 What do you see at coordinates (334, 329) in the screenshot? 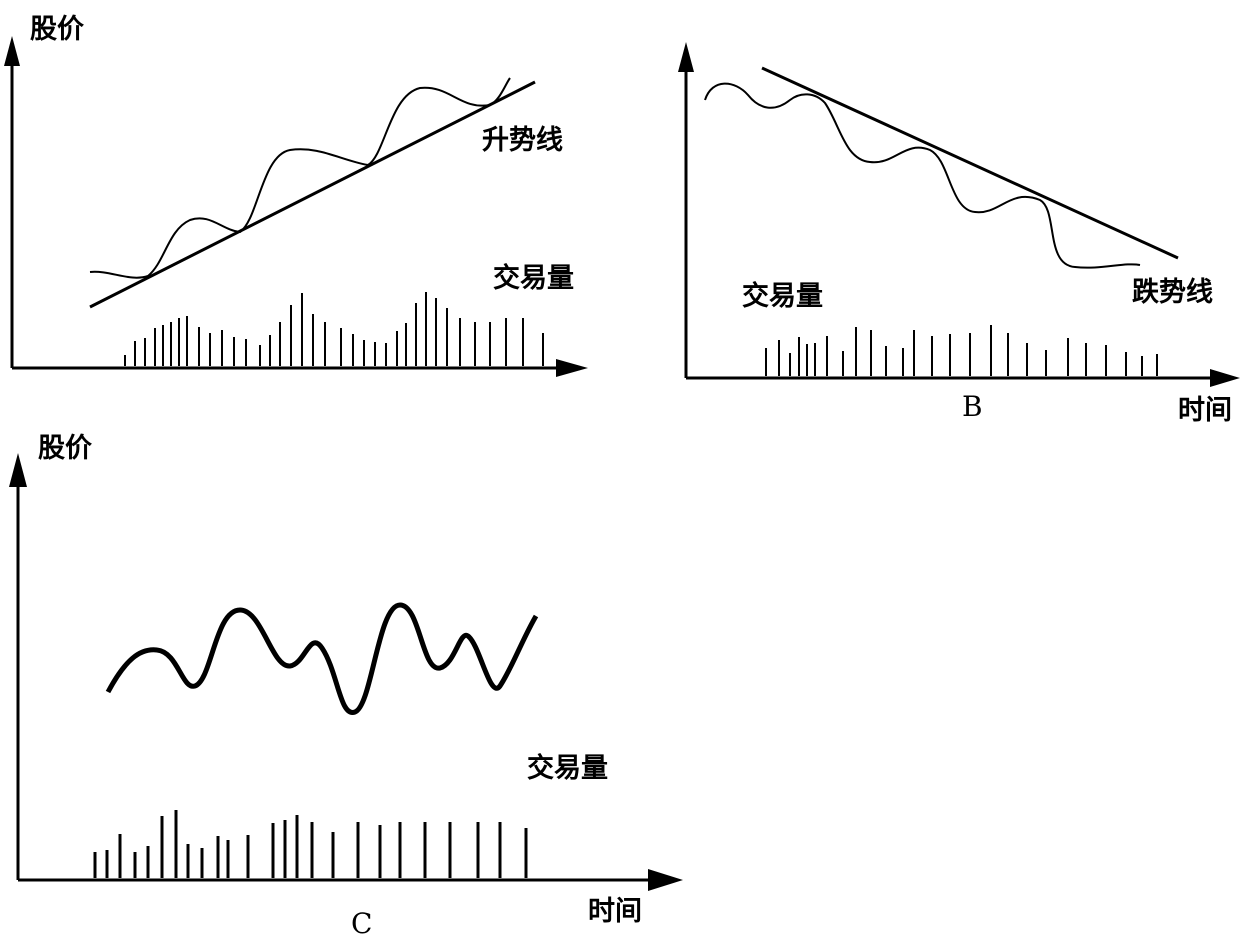
I see `panel-a-volume-bars` at bounding box center [334, 329].